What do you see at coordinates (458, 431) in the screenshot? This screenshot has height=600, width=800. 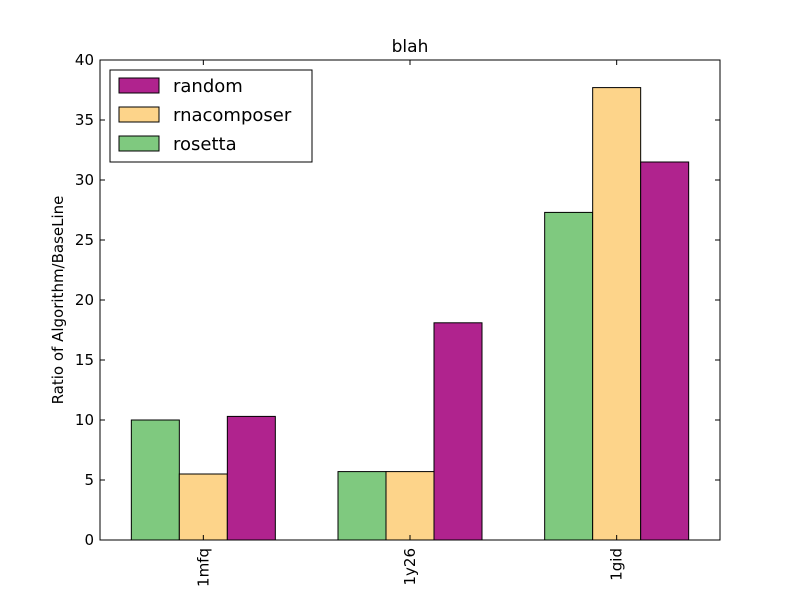 I see `bar-random-1y26` at bounding box center [458, 431].